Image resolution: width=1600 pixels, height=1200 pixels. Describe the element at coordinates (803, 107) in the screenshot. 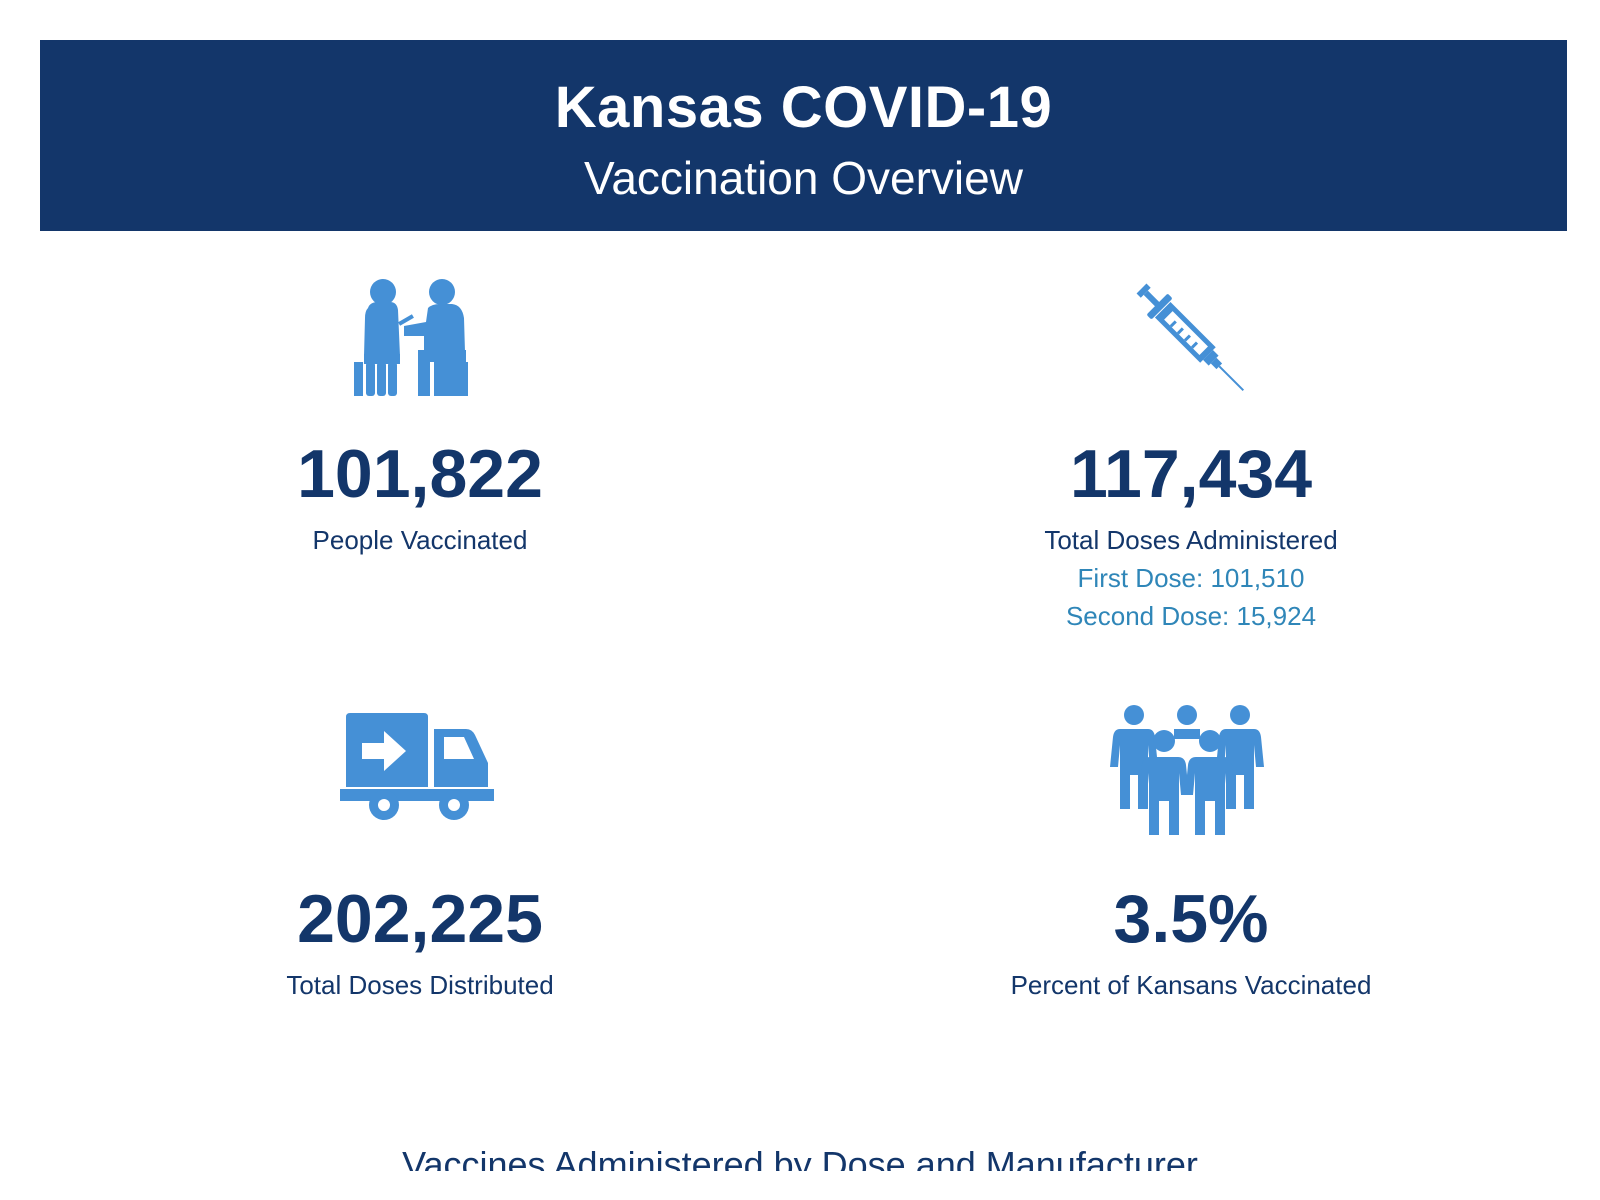

I see `page-title: Kansas COVID-19` at that location.